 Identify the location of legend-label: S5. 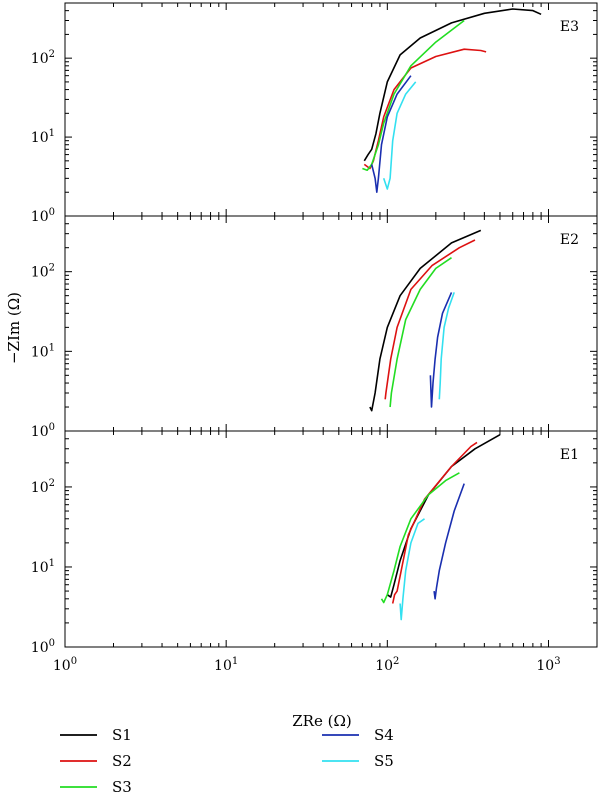
(384, 761).